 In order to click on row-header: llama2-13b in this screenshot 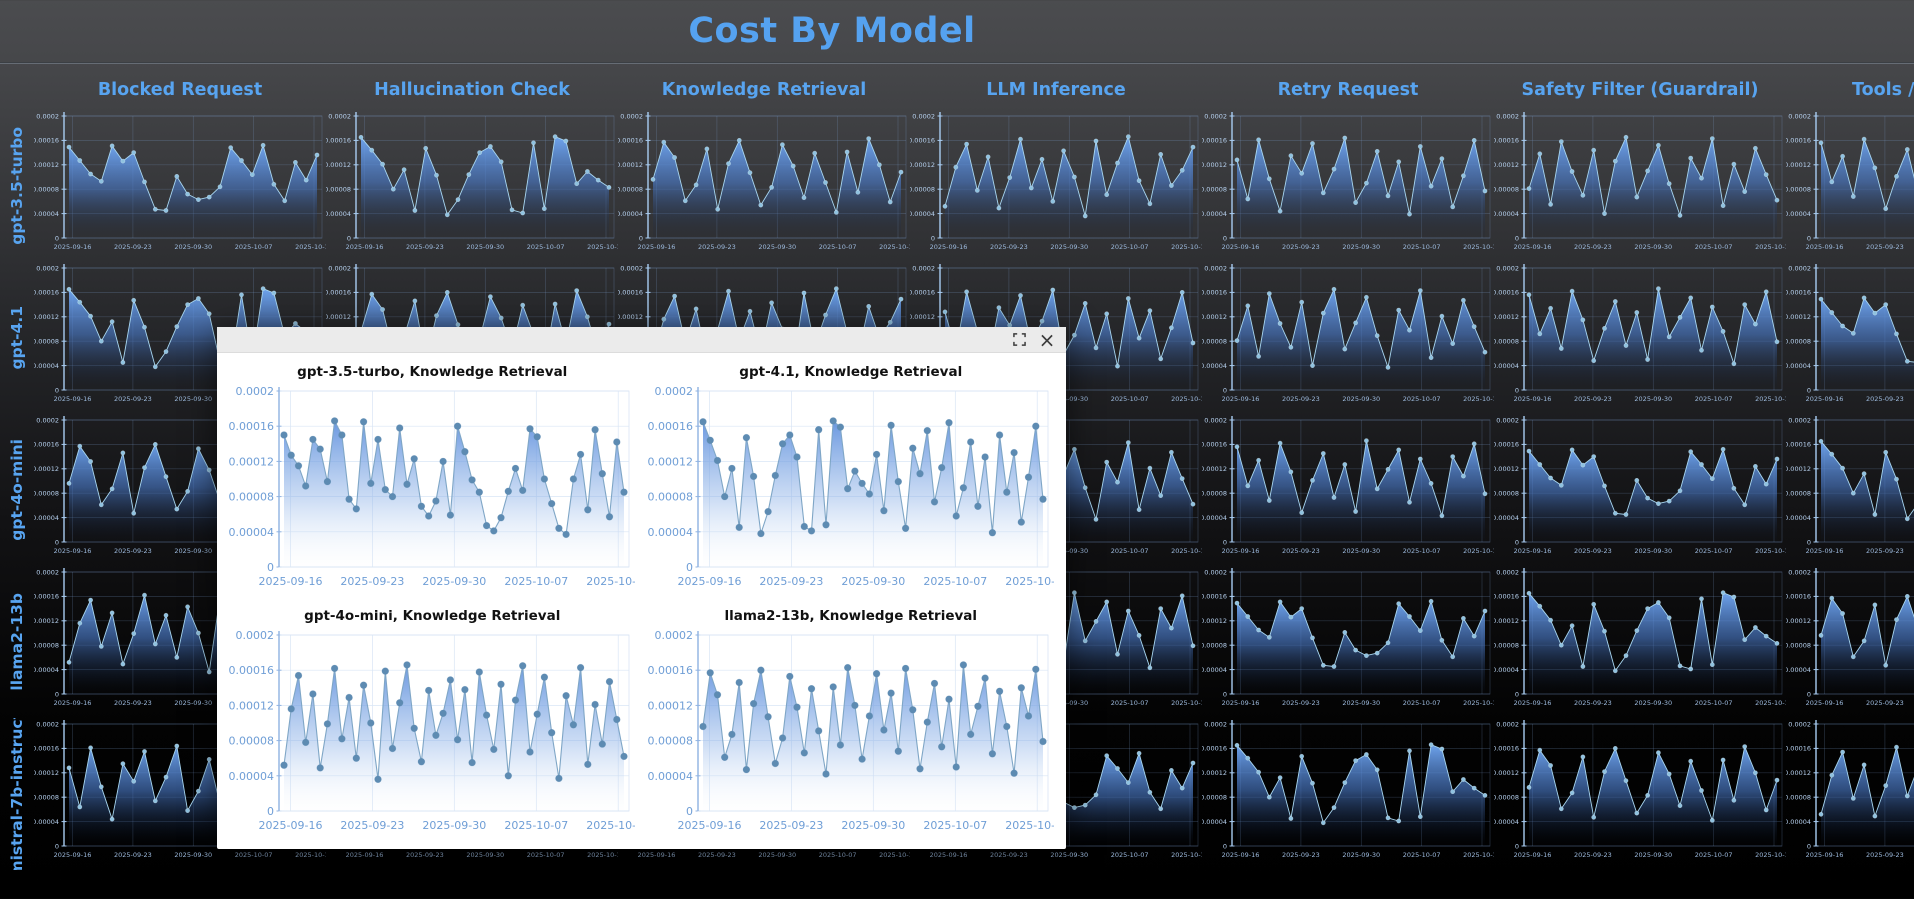, I will do `click(17, 642)`.